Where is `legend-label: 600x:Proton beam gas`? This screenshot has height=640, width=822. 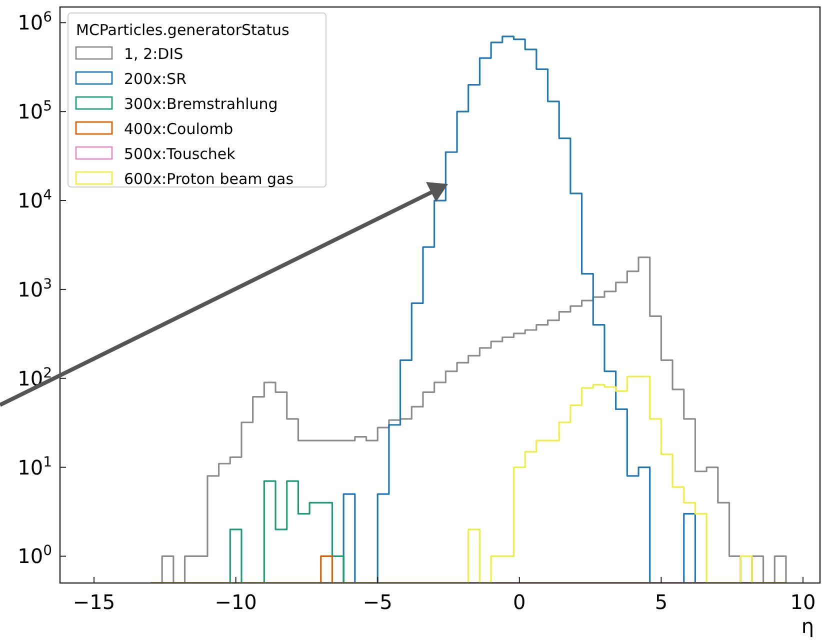
legend-label: 600x:Proton beam gas is located at coordinates (209, 179).